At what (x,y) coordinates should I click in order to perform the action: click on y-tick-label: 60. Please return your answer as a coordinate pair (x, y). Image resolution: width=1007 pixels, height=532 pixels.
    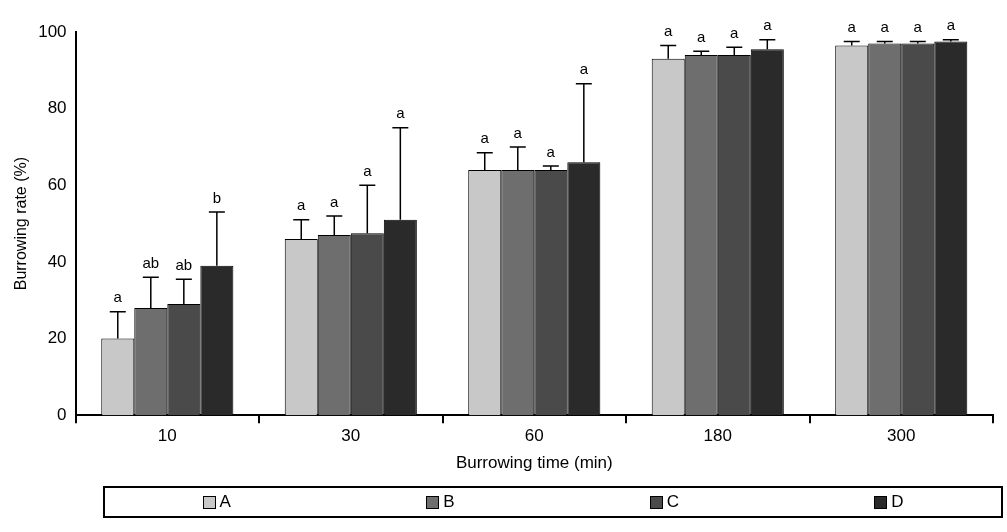
    Looking at the image, I should click on (57, 184).